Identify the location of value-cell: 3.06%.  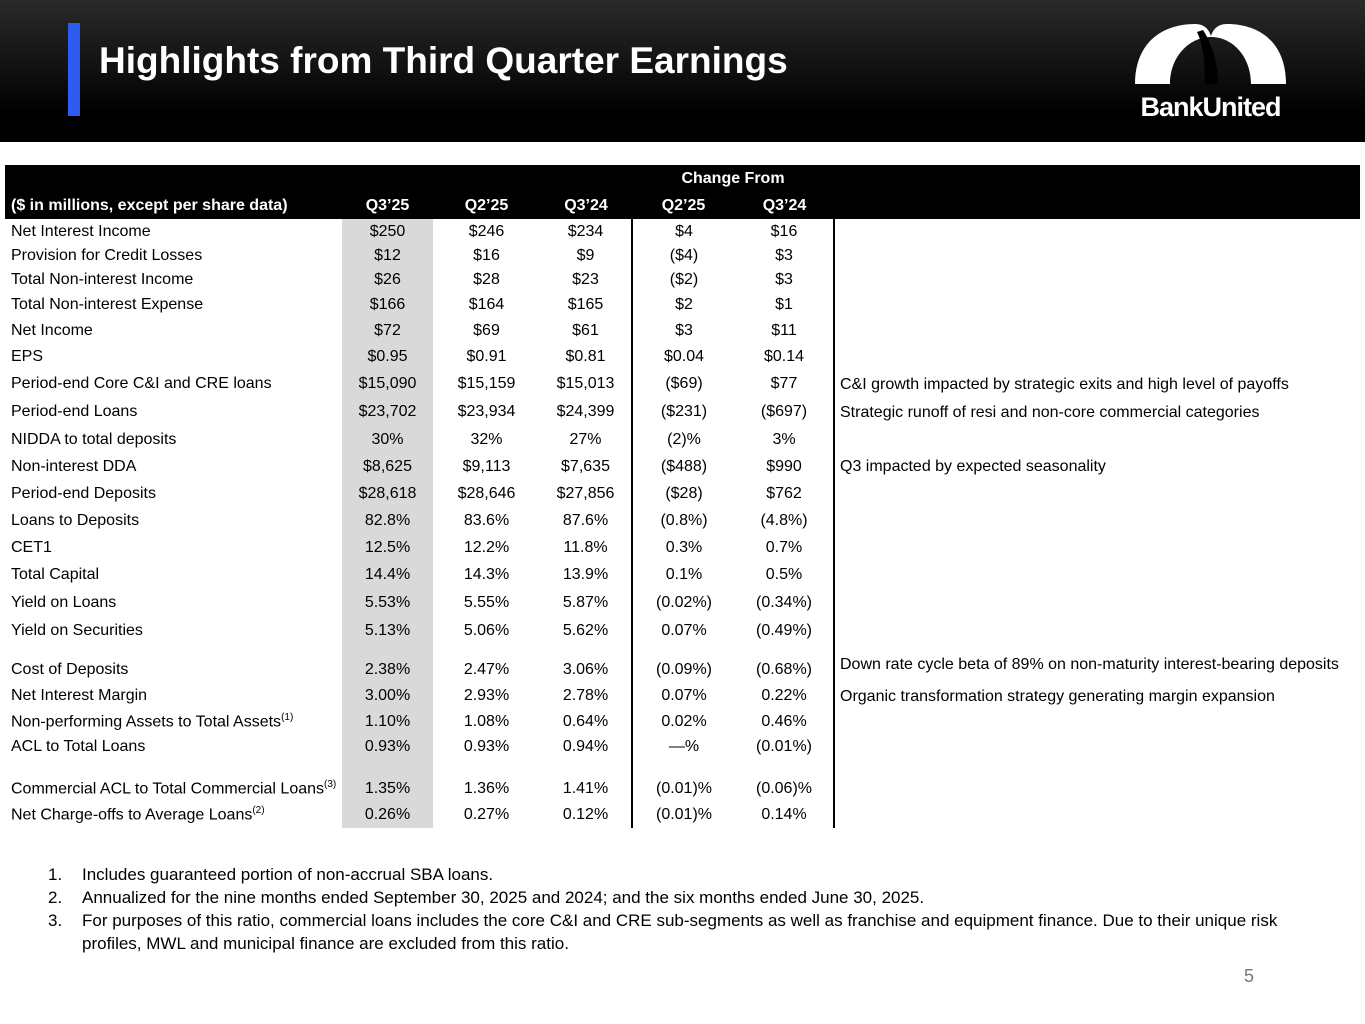
(586, 664).